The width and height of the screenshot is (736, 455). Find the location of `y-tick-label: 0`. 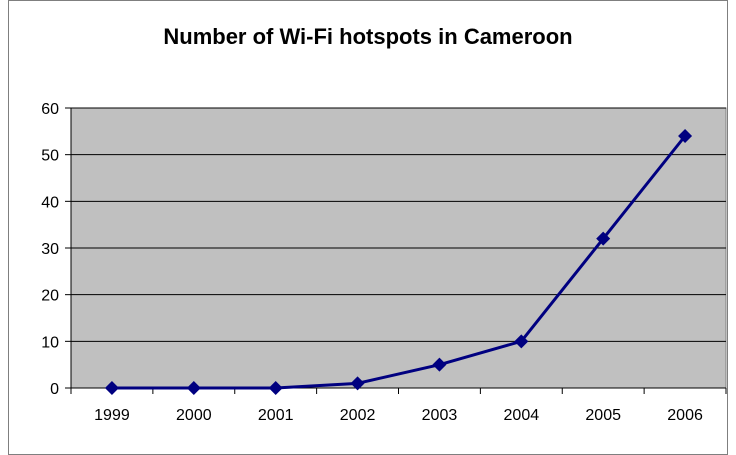

y-tick-label: 0 is located at coordinates (54, 389).